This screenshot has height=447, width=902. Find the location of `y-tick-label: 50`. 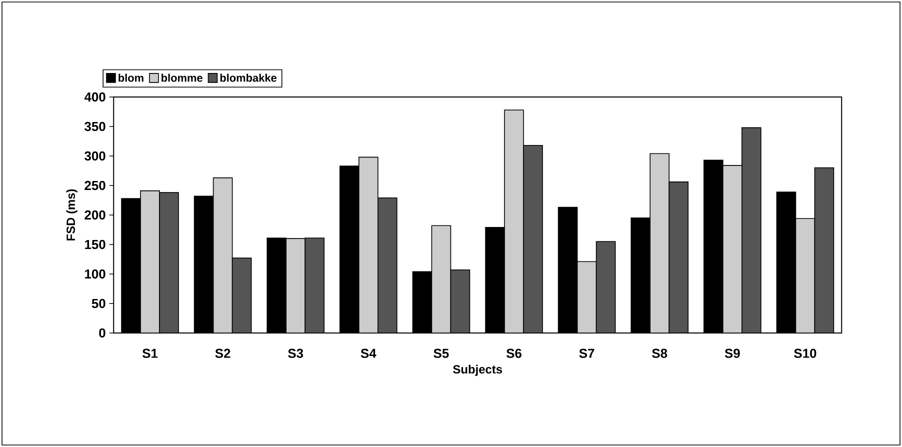

y-tick-label: 50 is located at coordinates (99, 303).